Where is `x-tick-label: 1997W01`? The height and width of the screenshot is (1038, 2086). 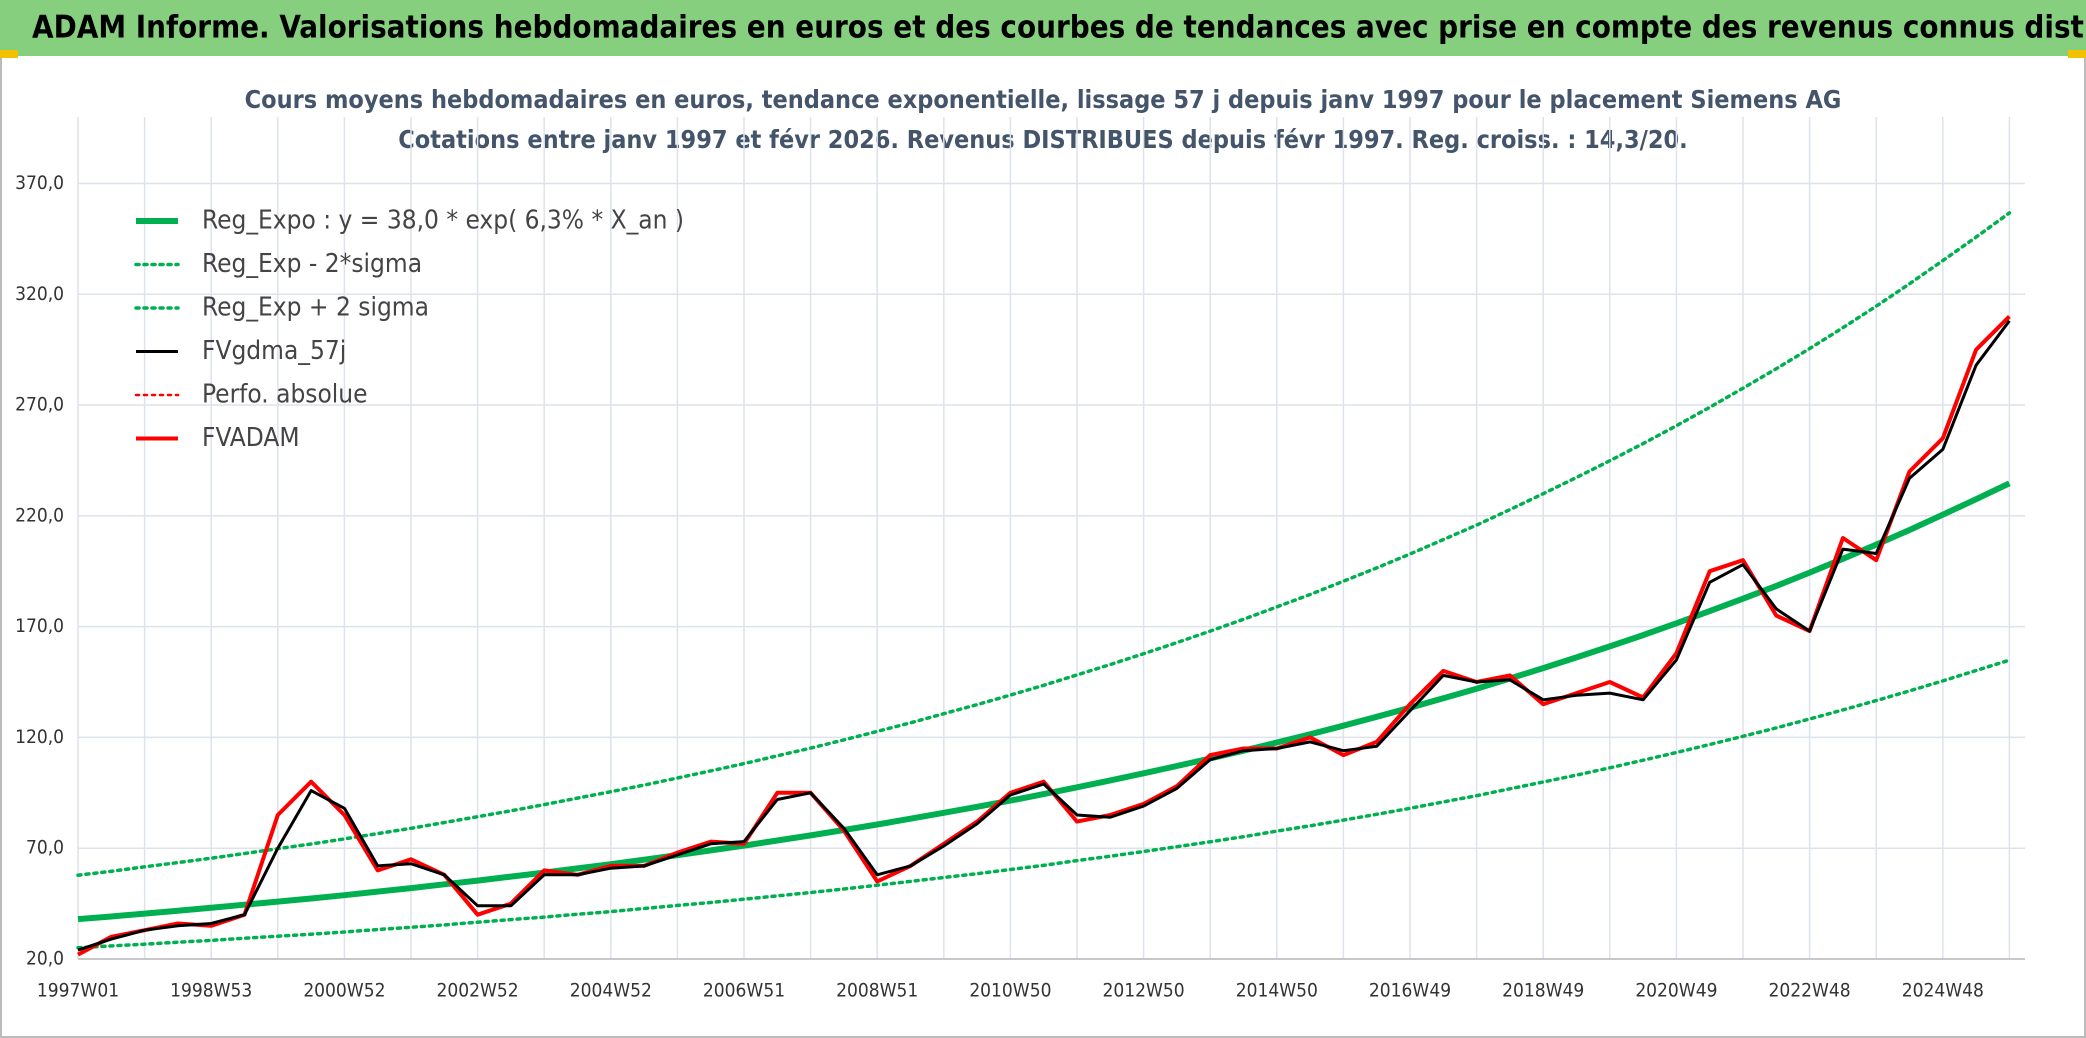
x-tick-label: 1997W01 is located at coordinates (78, 991).